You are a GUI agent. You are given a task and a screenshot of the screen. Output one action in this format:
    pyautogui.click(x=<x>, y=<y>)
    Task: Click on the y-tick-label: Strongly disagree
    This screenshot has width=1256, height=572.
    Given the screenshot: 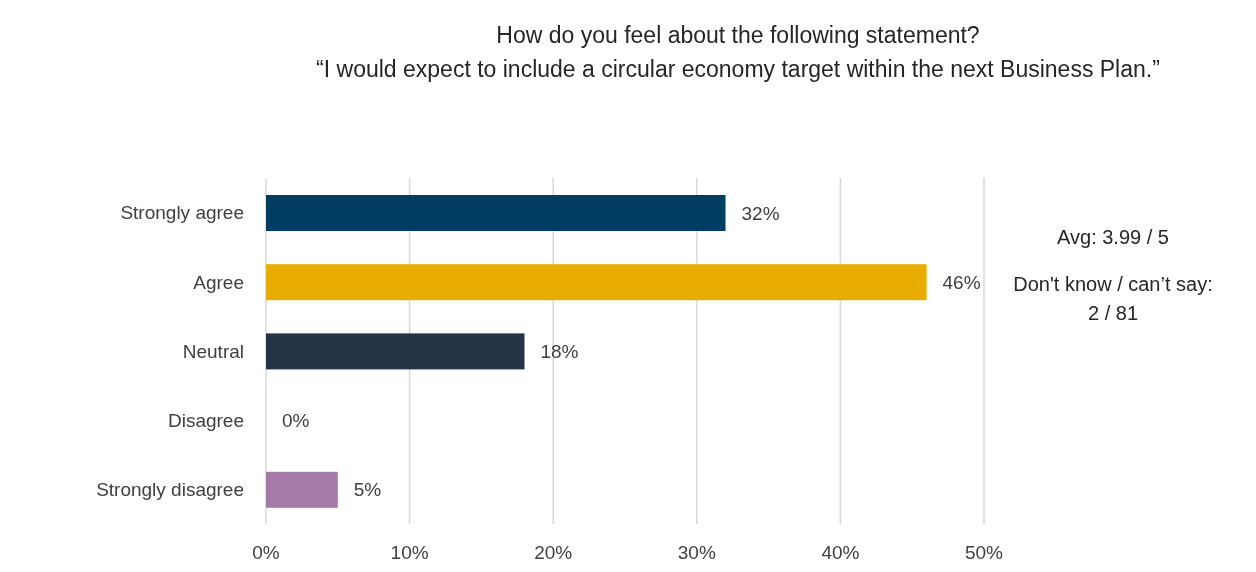 What is the action you would take?
    pyautogui.click(x=170, y=490)
    